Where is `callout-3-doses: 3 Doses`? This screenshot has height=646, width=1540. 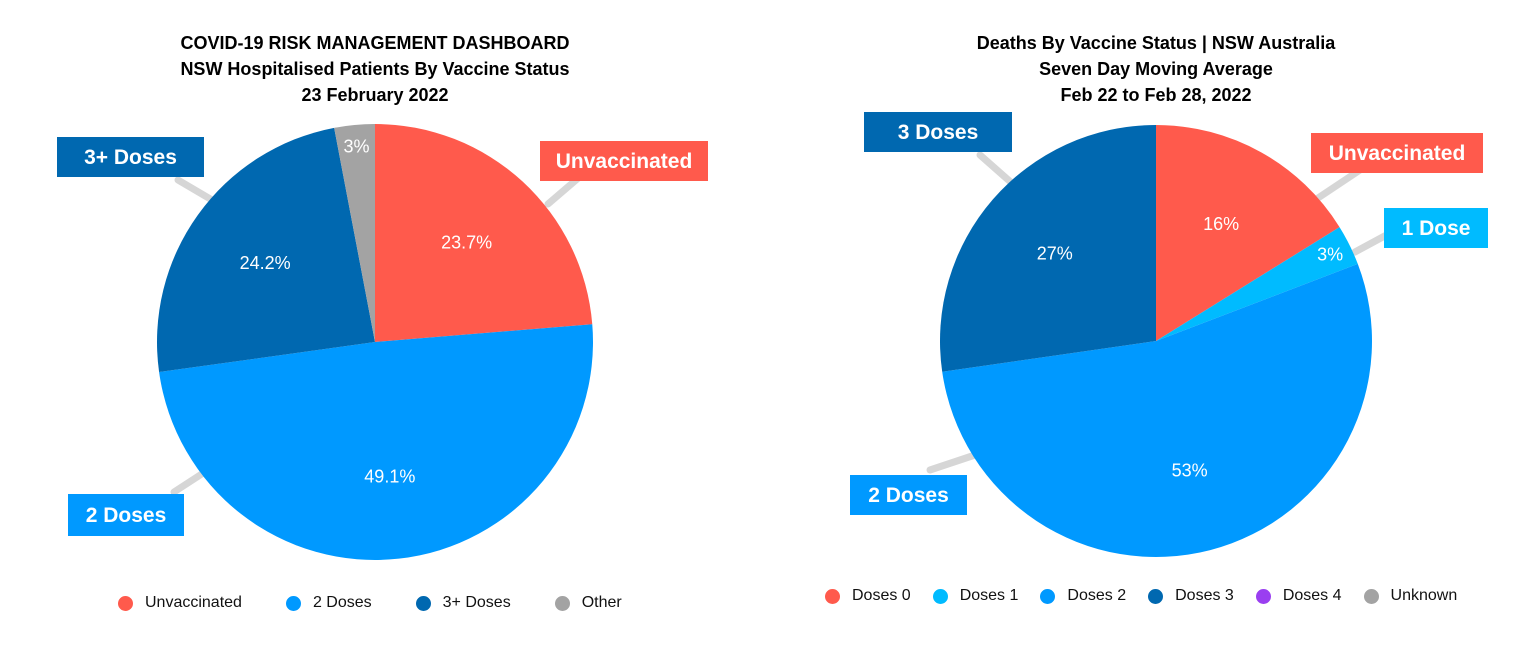 callout-3-doses: 3 Doses is located at coordinates (938, 132).